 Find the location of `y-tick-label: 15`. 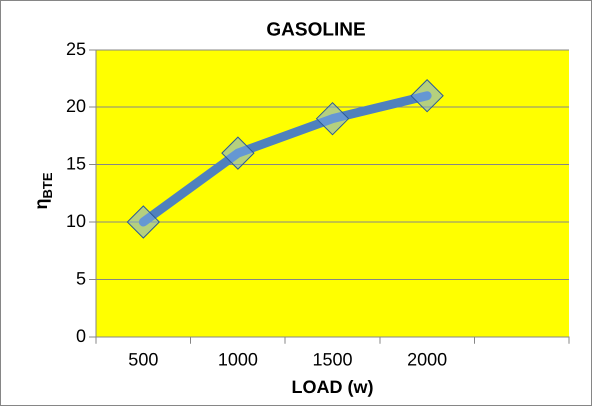

y-tick-label: 15 is located at coordinates (76, 164).